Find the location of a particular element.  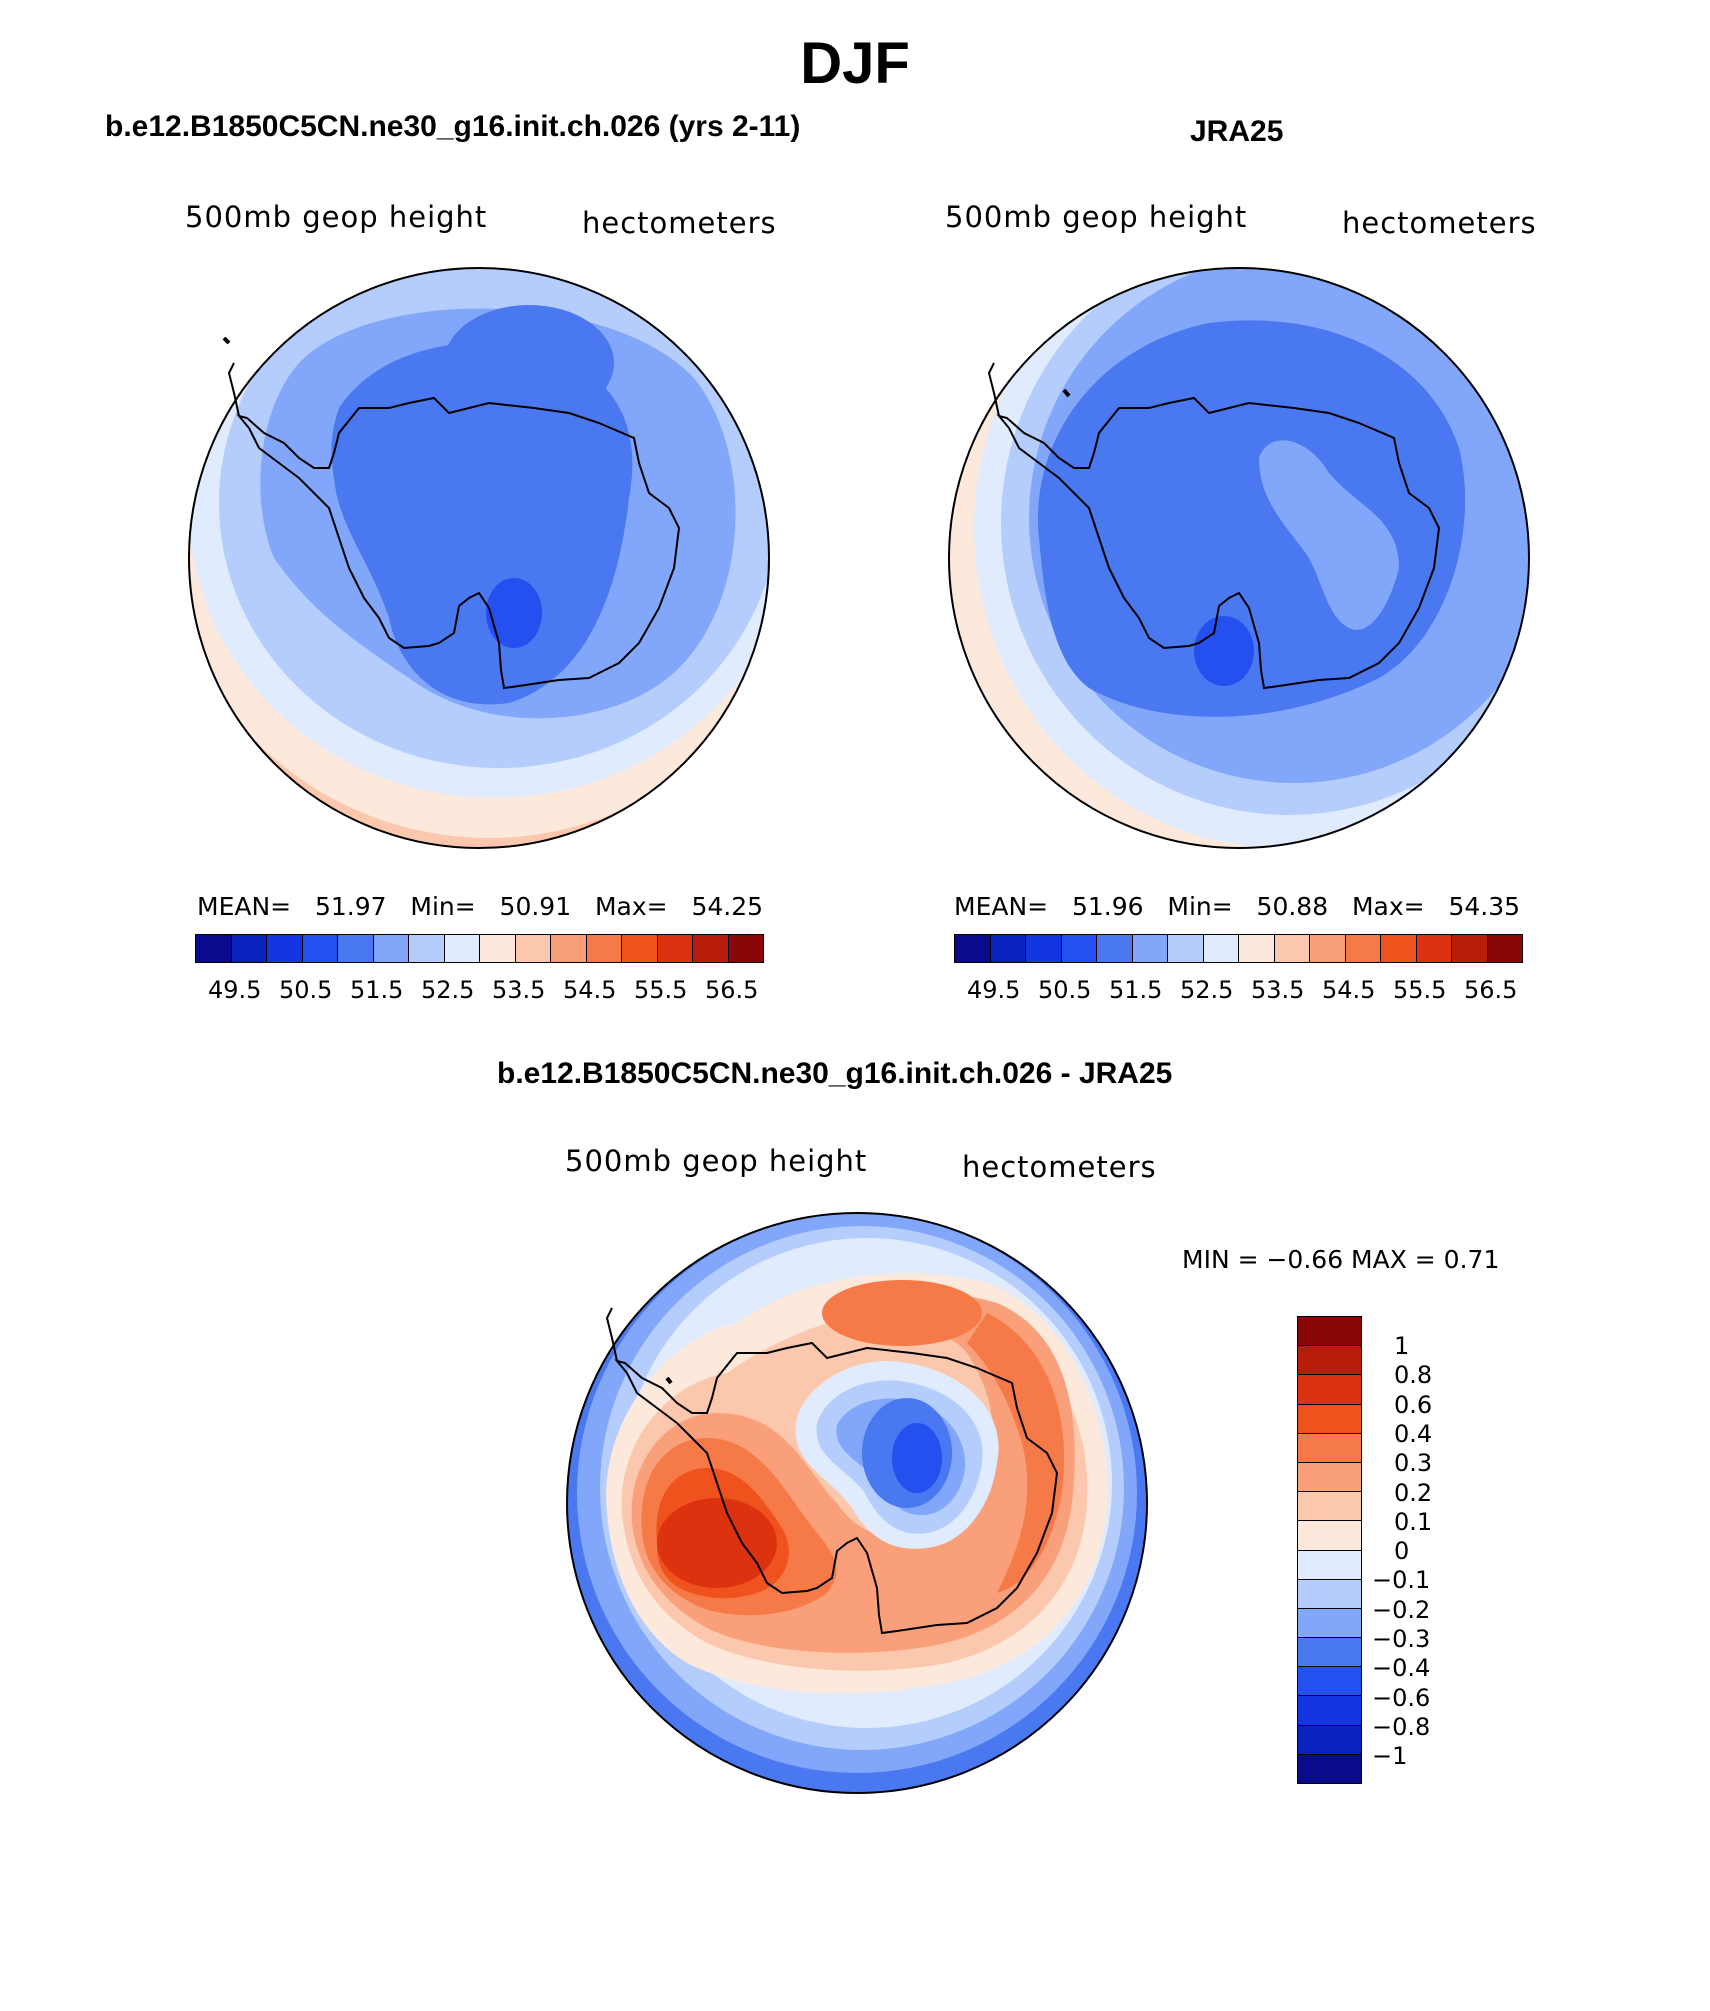

map1-band-51-north is located at coordinates (529, 363).